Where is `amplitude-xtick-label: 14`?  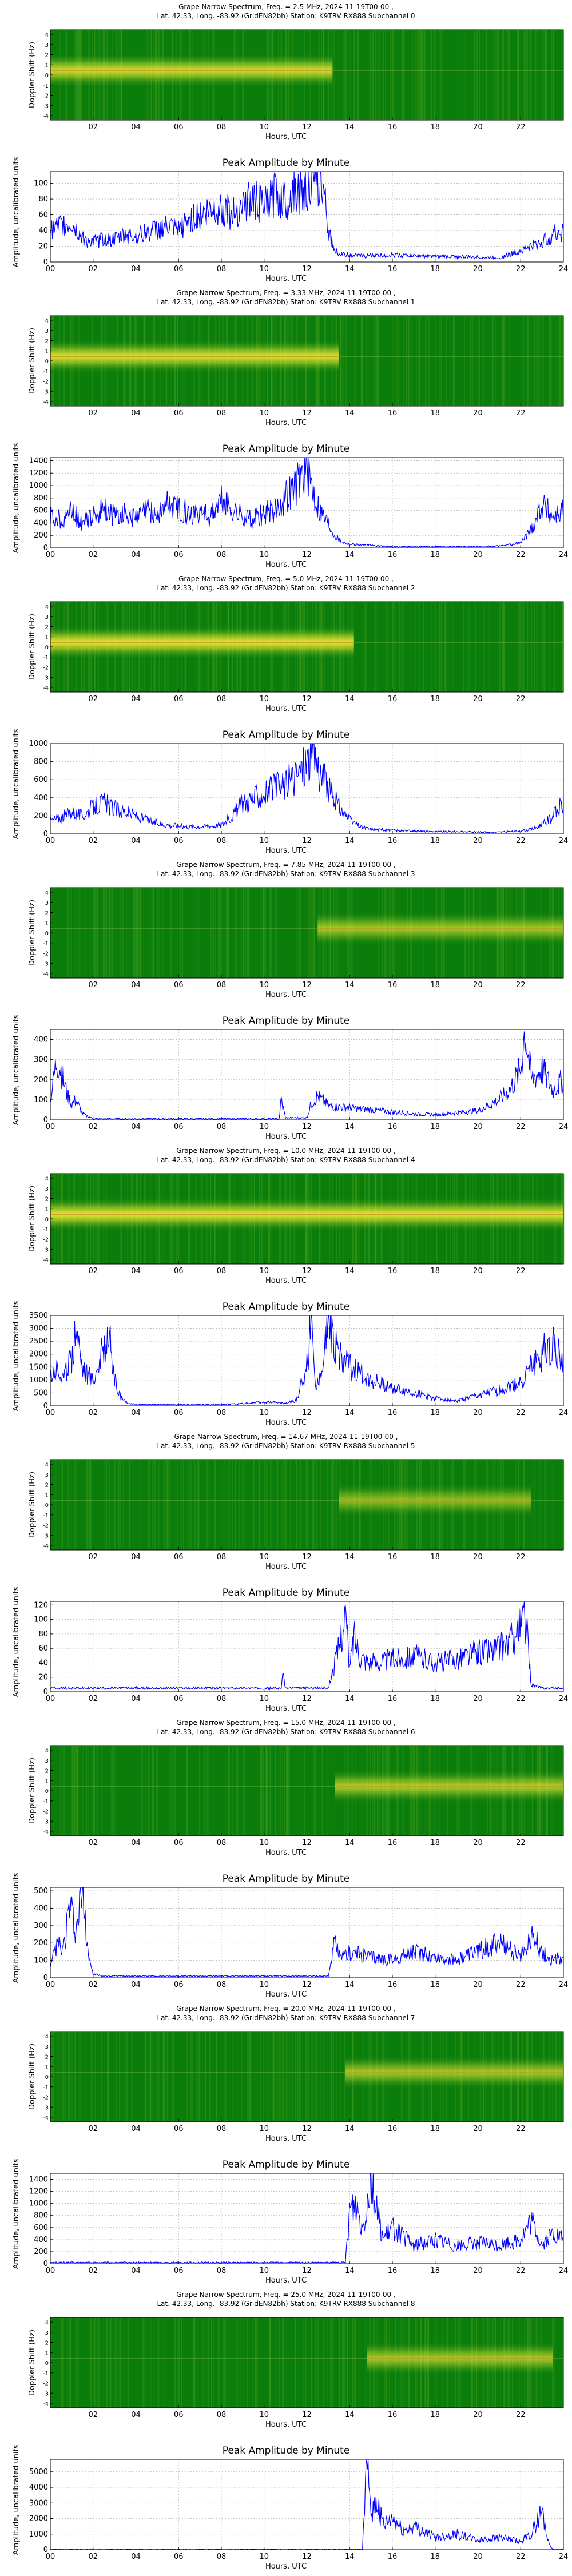 amplitude-xtick-label: 14 is located at coordinates (350, 1985).